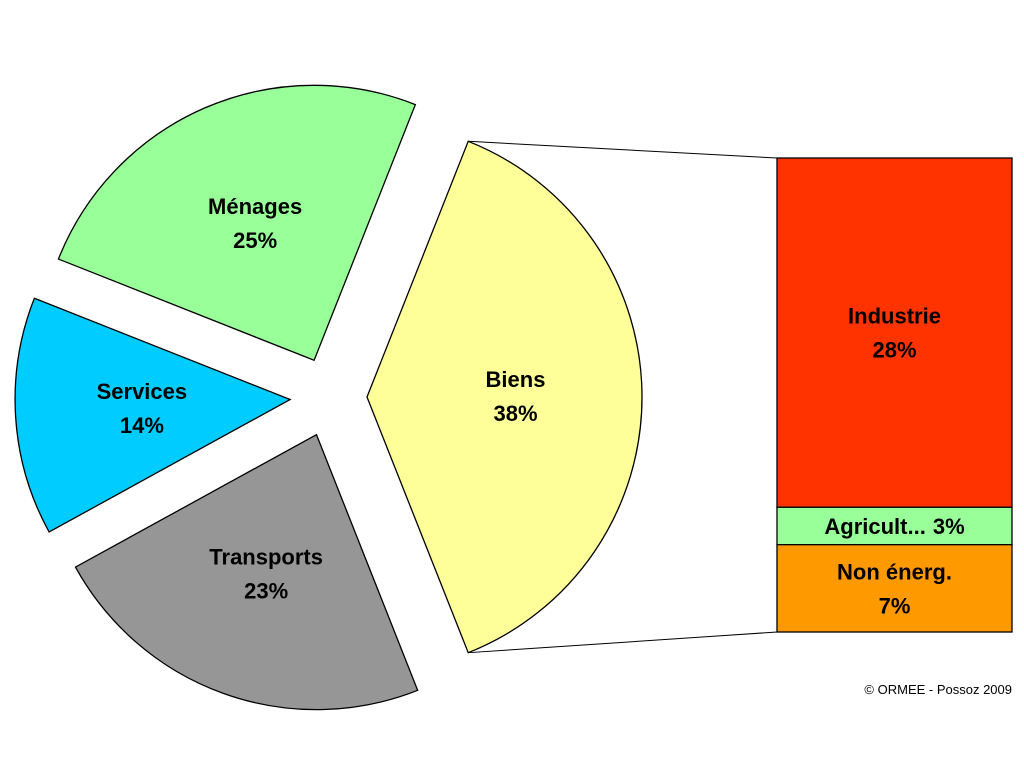 The height and width of the screenshot is (768, 1024). Describe the element at coordinates (938, 689) in the screenshot. I see `copyright-note: © ORMEE - Possoz 2009` at that location.